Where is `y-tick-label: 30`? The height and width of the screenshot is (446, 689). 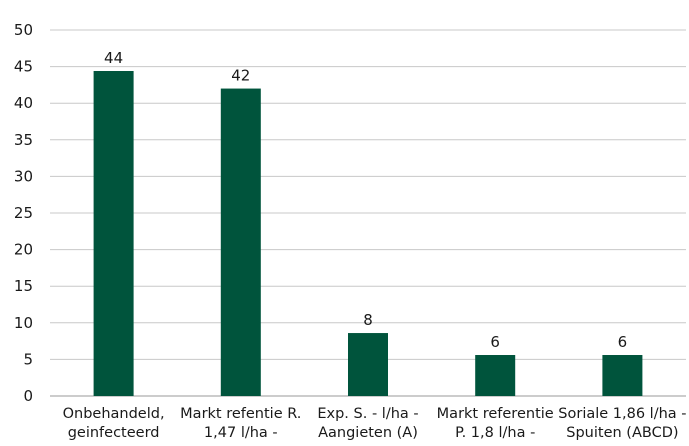 y-tick-label: 30 is located at coordinates (23, 176).